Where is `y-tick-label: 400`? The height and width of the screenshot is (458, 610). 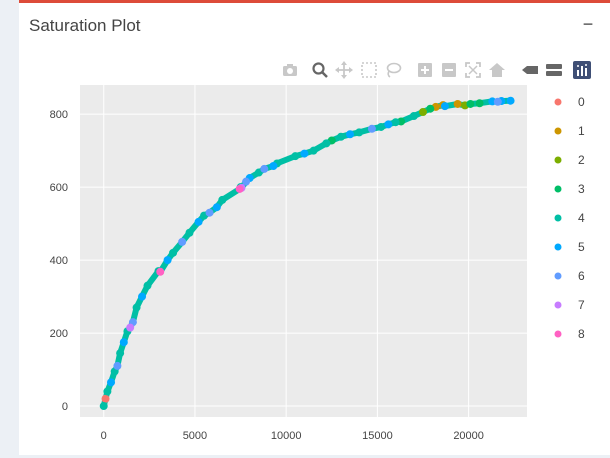
y-tick-label: 400 is located at coordinates (59, 261).